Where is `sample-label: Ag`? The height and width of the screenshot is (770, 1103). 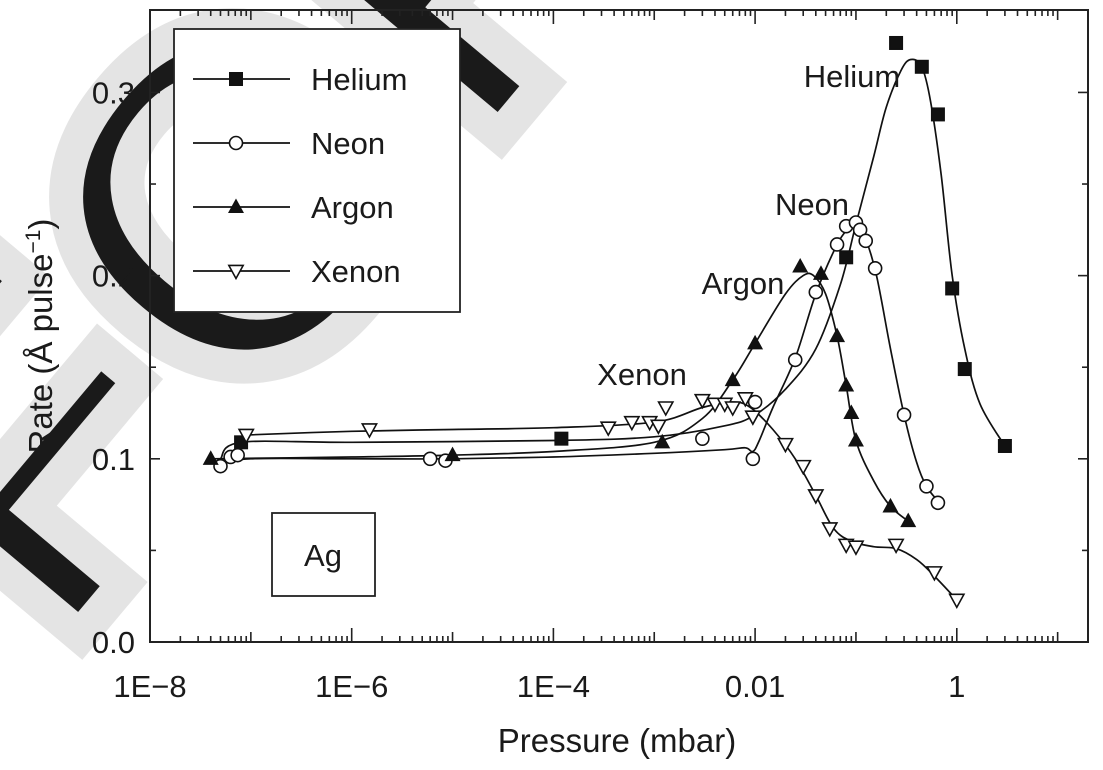
sample-label: Ag is located at coordinates (323, 555).